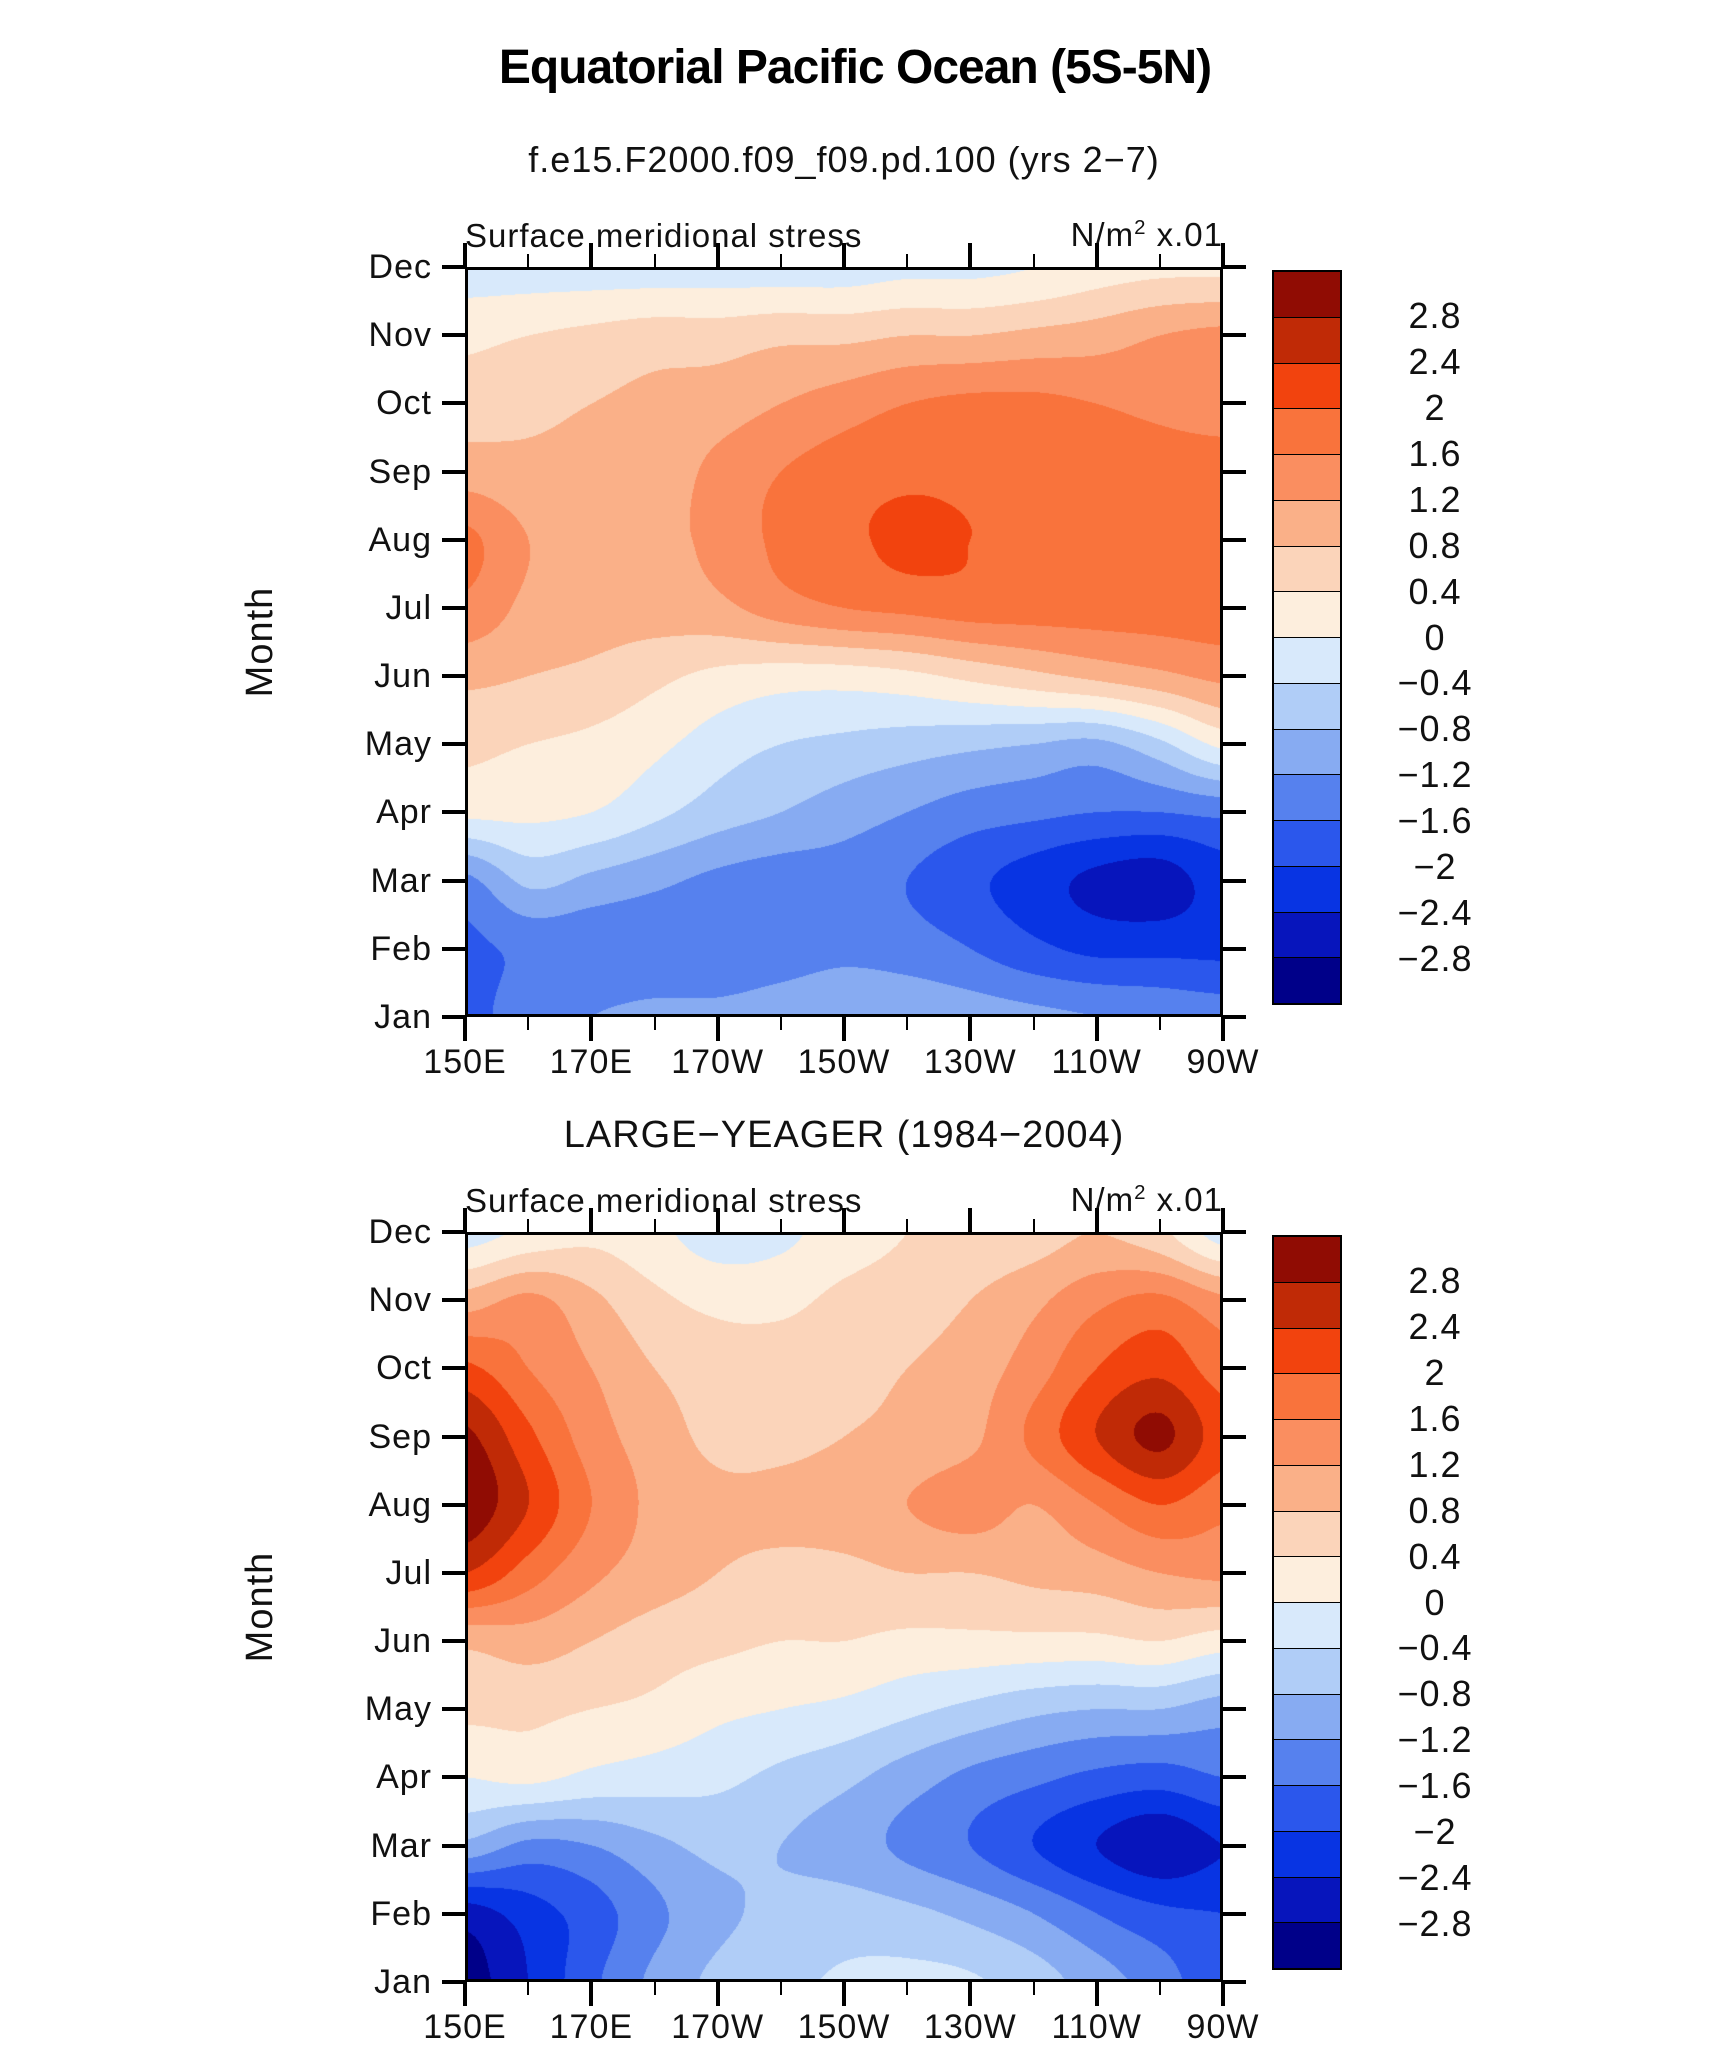  What do you see at coordinates (260, 642) in the screenshot?
I see `panel1-y-axis-title: Month` at bounding box center [260, 642].